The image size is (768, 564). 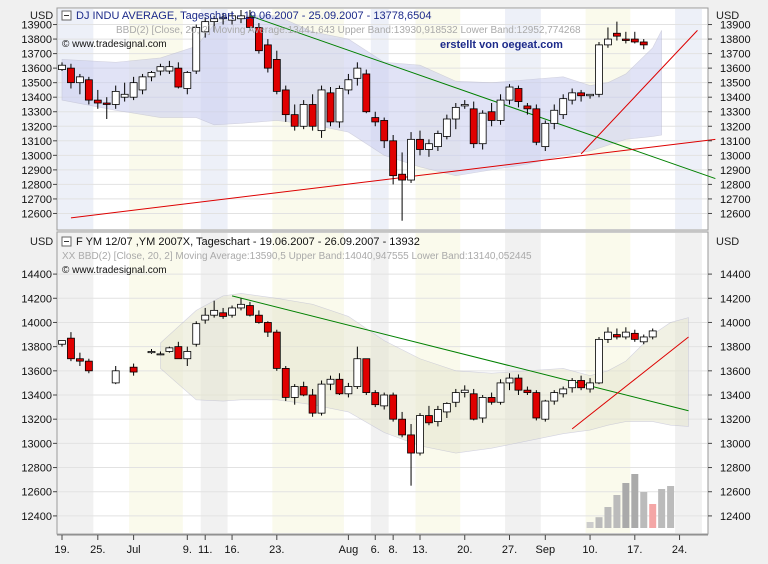 I want to click on x-tick-label: 24., so click(x=679, y=550).